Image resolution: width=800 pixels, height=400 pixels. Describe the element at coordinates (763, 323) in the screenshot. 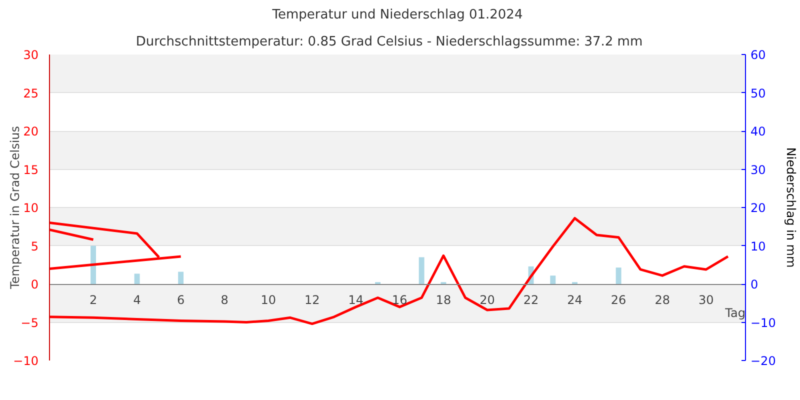

I see `y2-tick-label: −10` at that location.